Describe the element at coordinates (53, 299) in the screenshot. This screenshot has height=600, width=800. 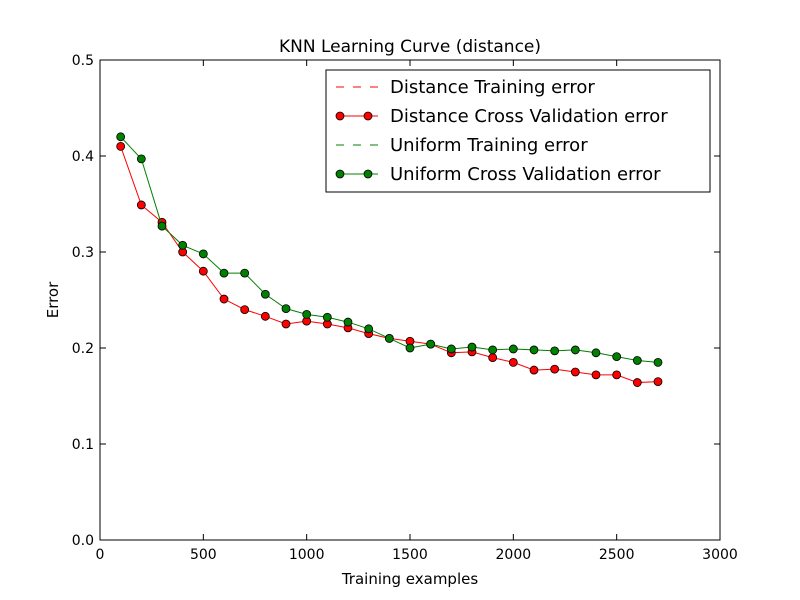
I see `y-axis-label: Error` at that location.